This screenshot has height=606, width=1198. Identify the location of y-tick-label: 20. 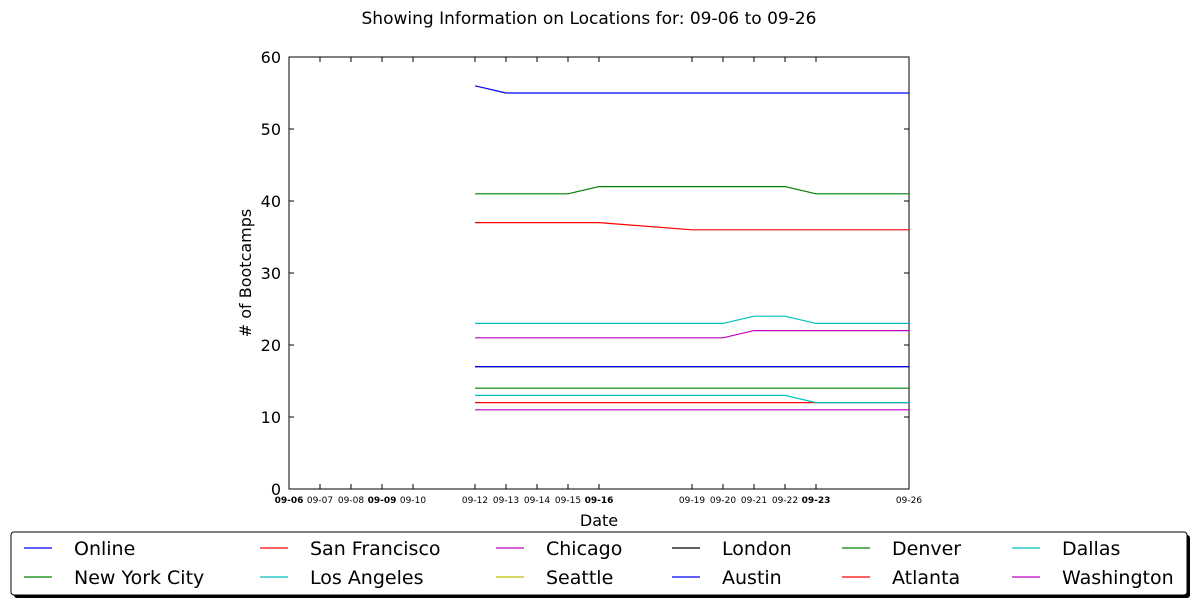
(271, 345).